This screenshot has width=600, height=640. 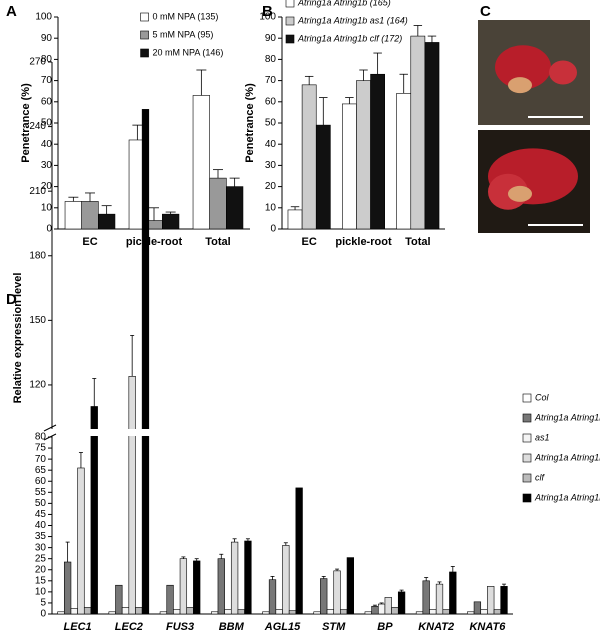 I want to click on y-tick-label: 45, so click(x=41, y=514).